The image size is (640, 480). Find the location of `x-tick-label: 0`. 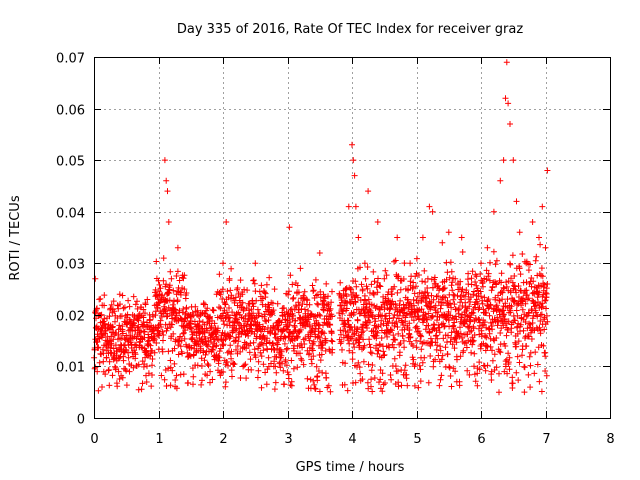

x-tick-label: 0 is located at coordinates (94, 439).